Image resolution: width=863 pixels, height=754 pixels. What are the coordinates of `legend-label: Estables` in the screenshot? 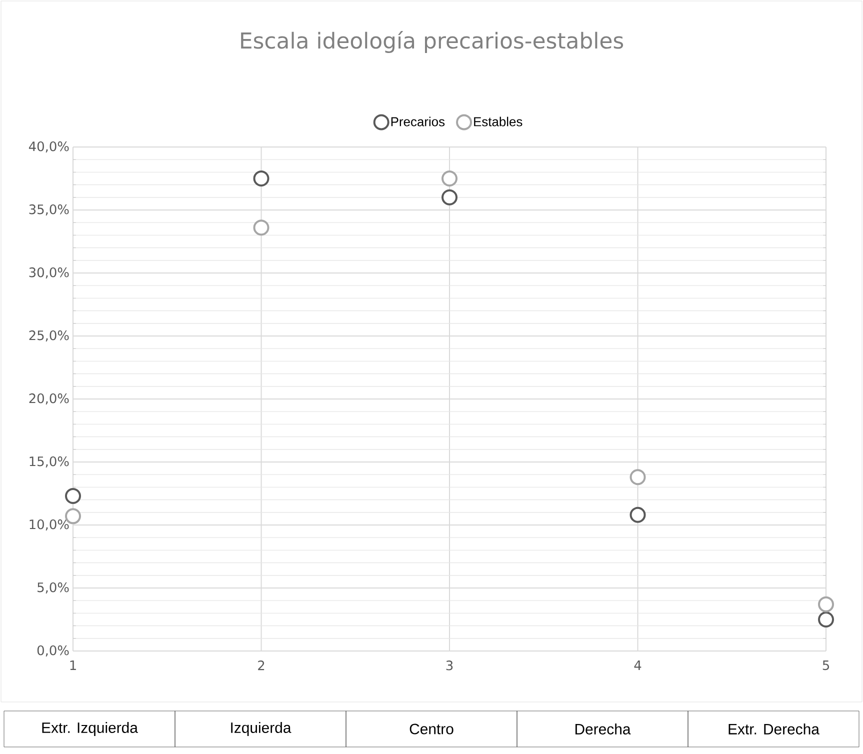 It's located at (498, 121).